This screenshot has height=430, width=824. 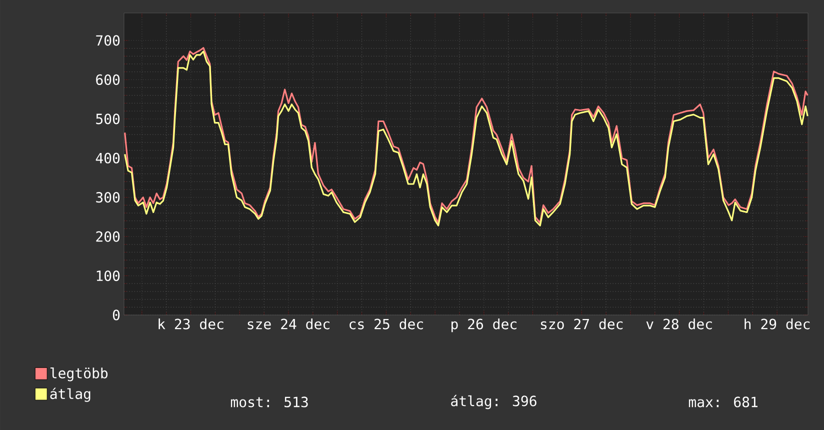 I want to click on text: átlag: 396, so click(x=493, y=402).